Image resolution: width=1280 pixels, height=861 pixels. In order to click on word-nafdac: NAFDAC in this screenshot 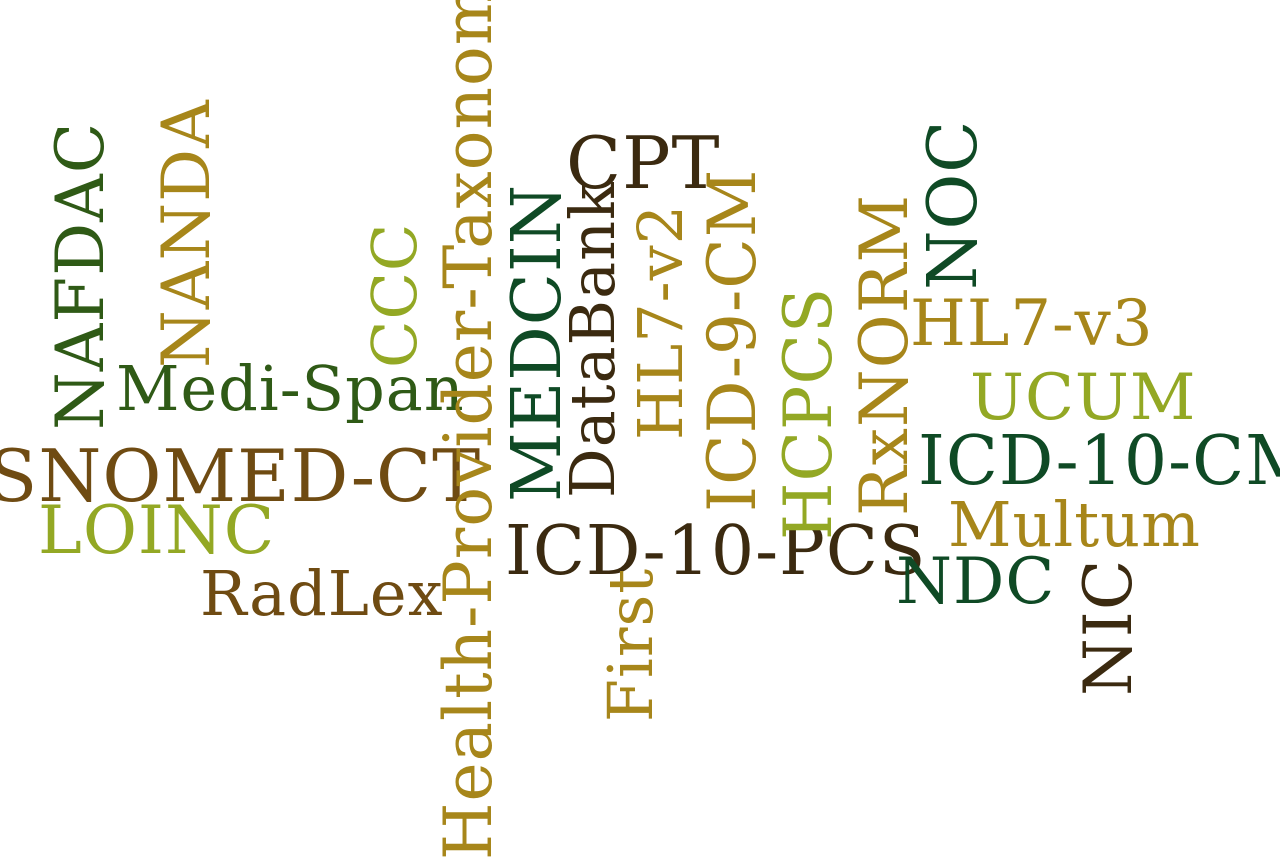, I will do `click(80, 275)`.